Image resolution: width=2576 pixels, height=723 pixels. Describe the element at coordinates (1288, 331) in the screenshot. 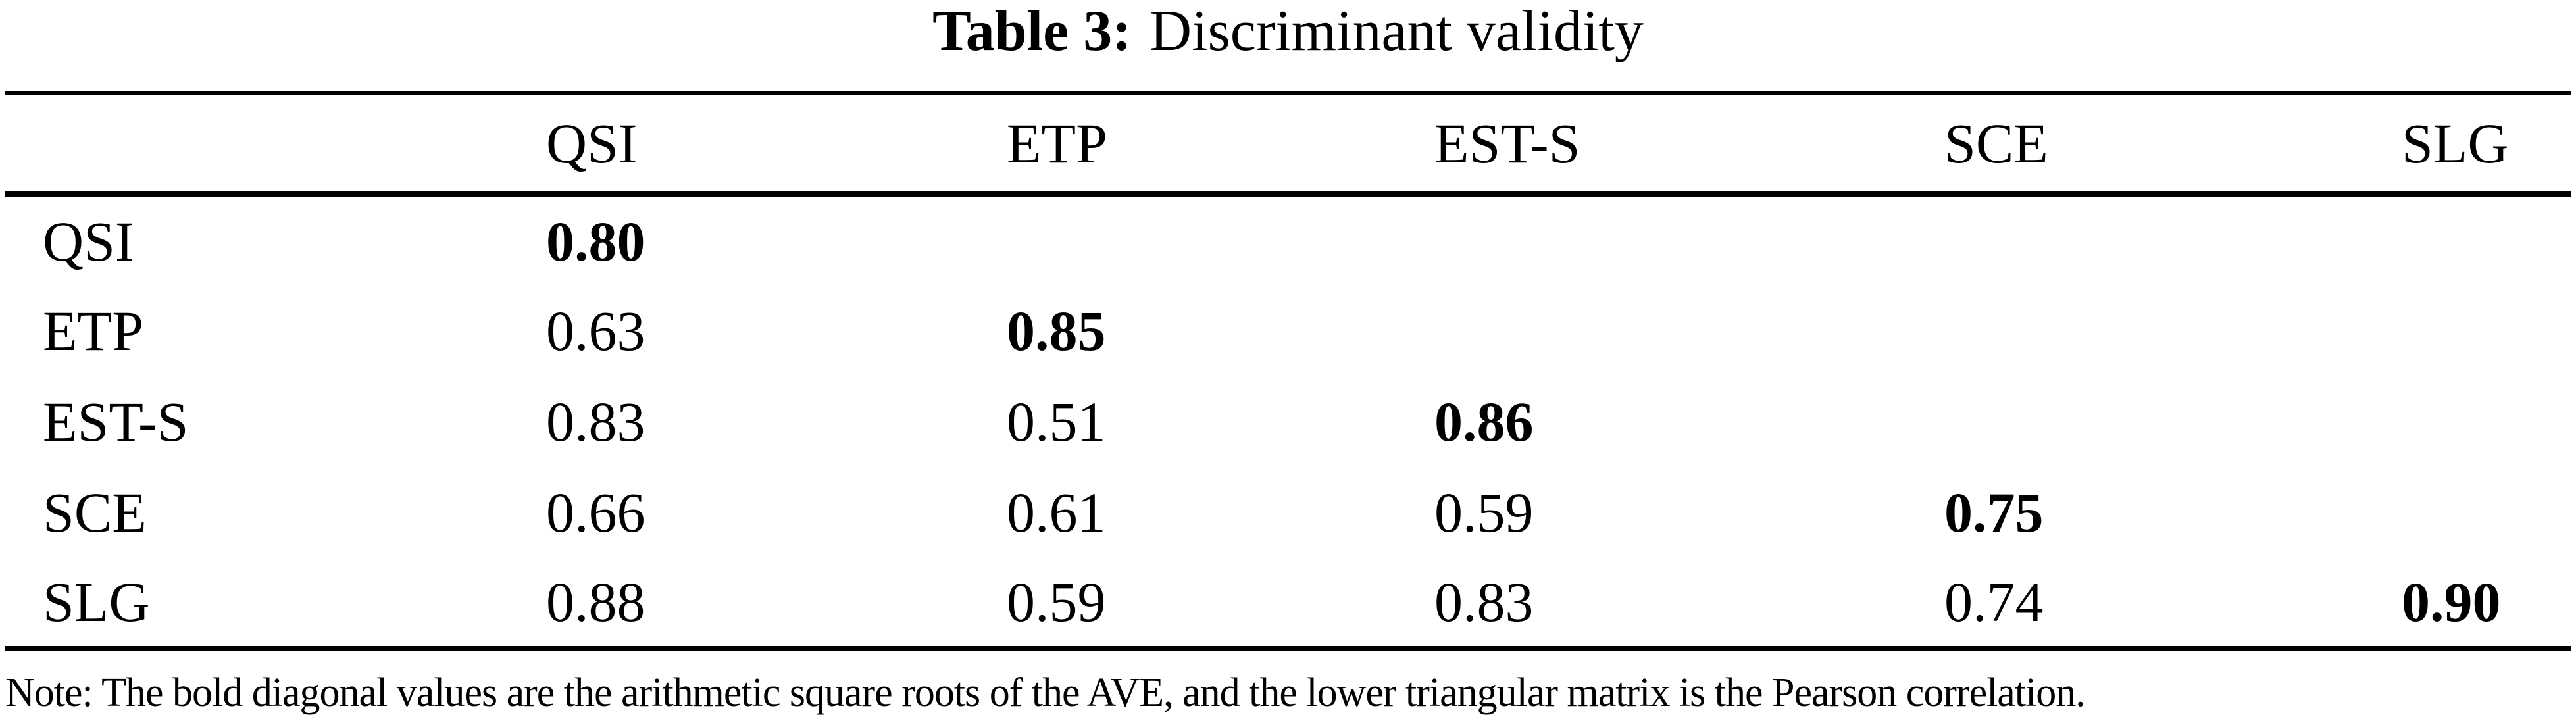

I see `table-row-etp: ETP 0.63 0.85` at that location.